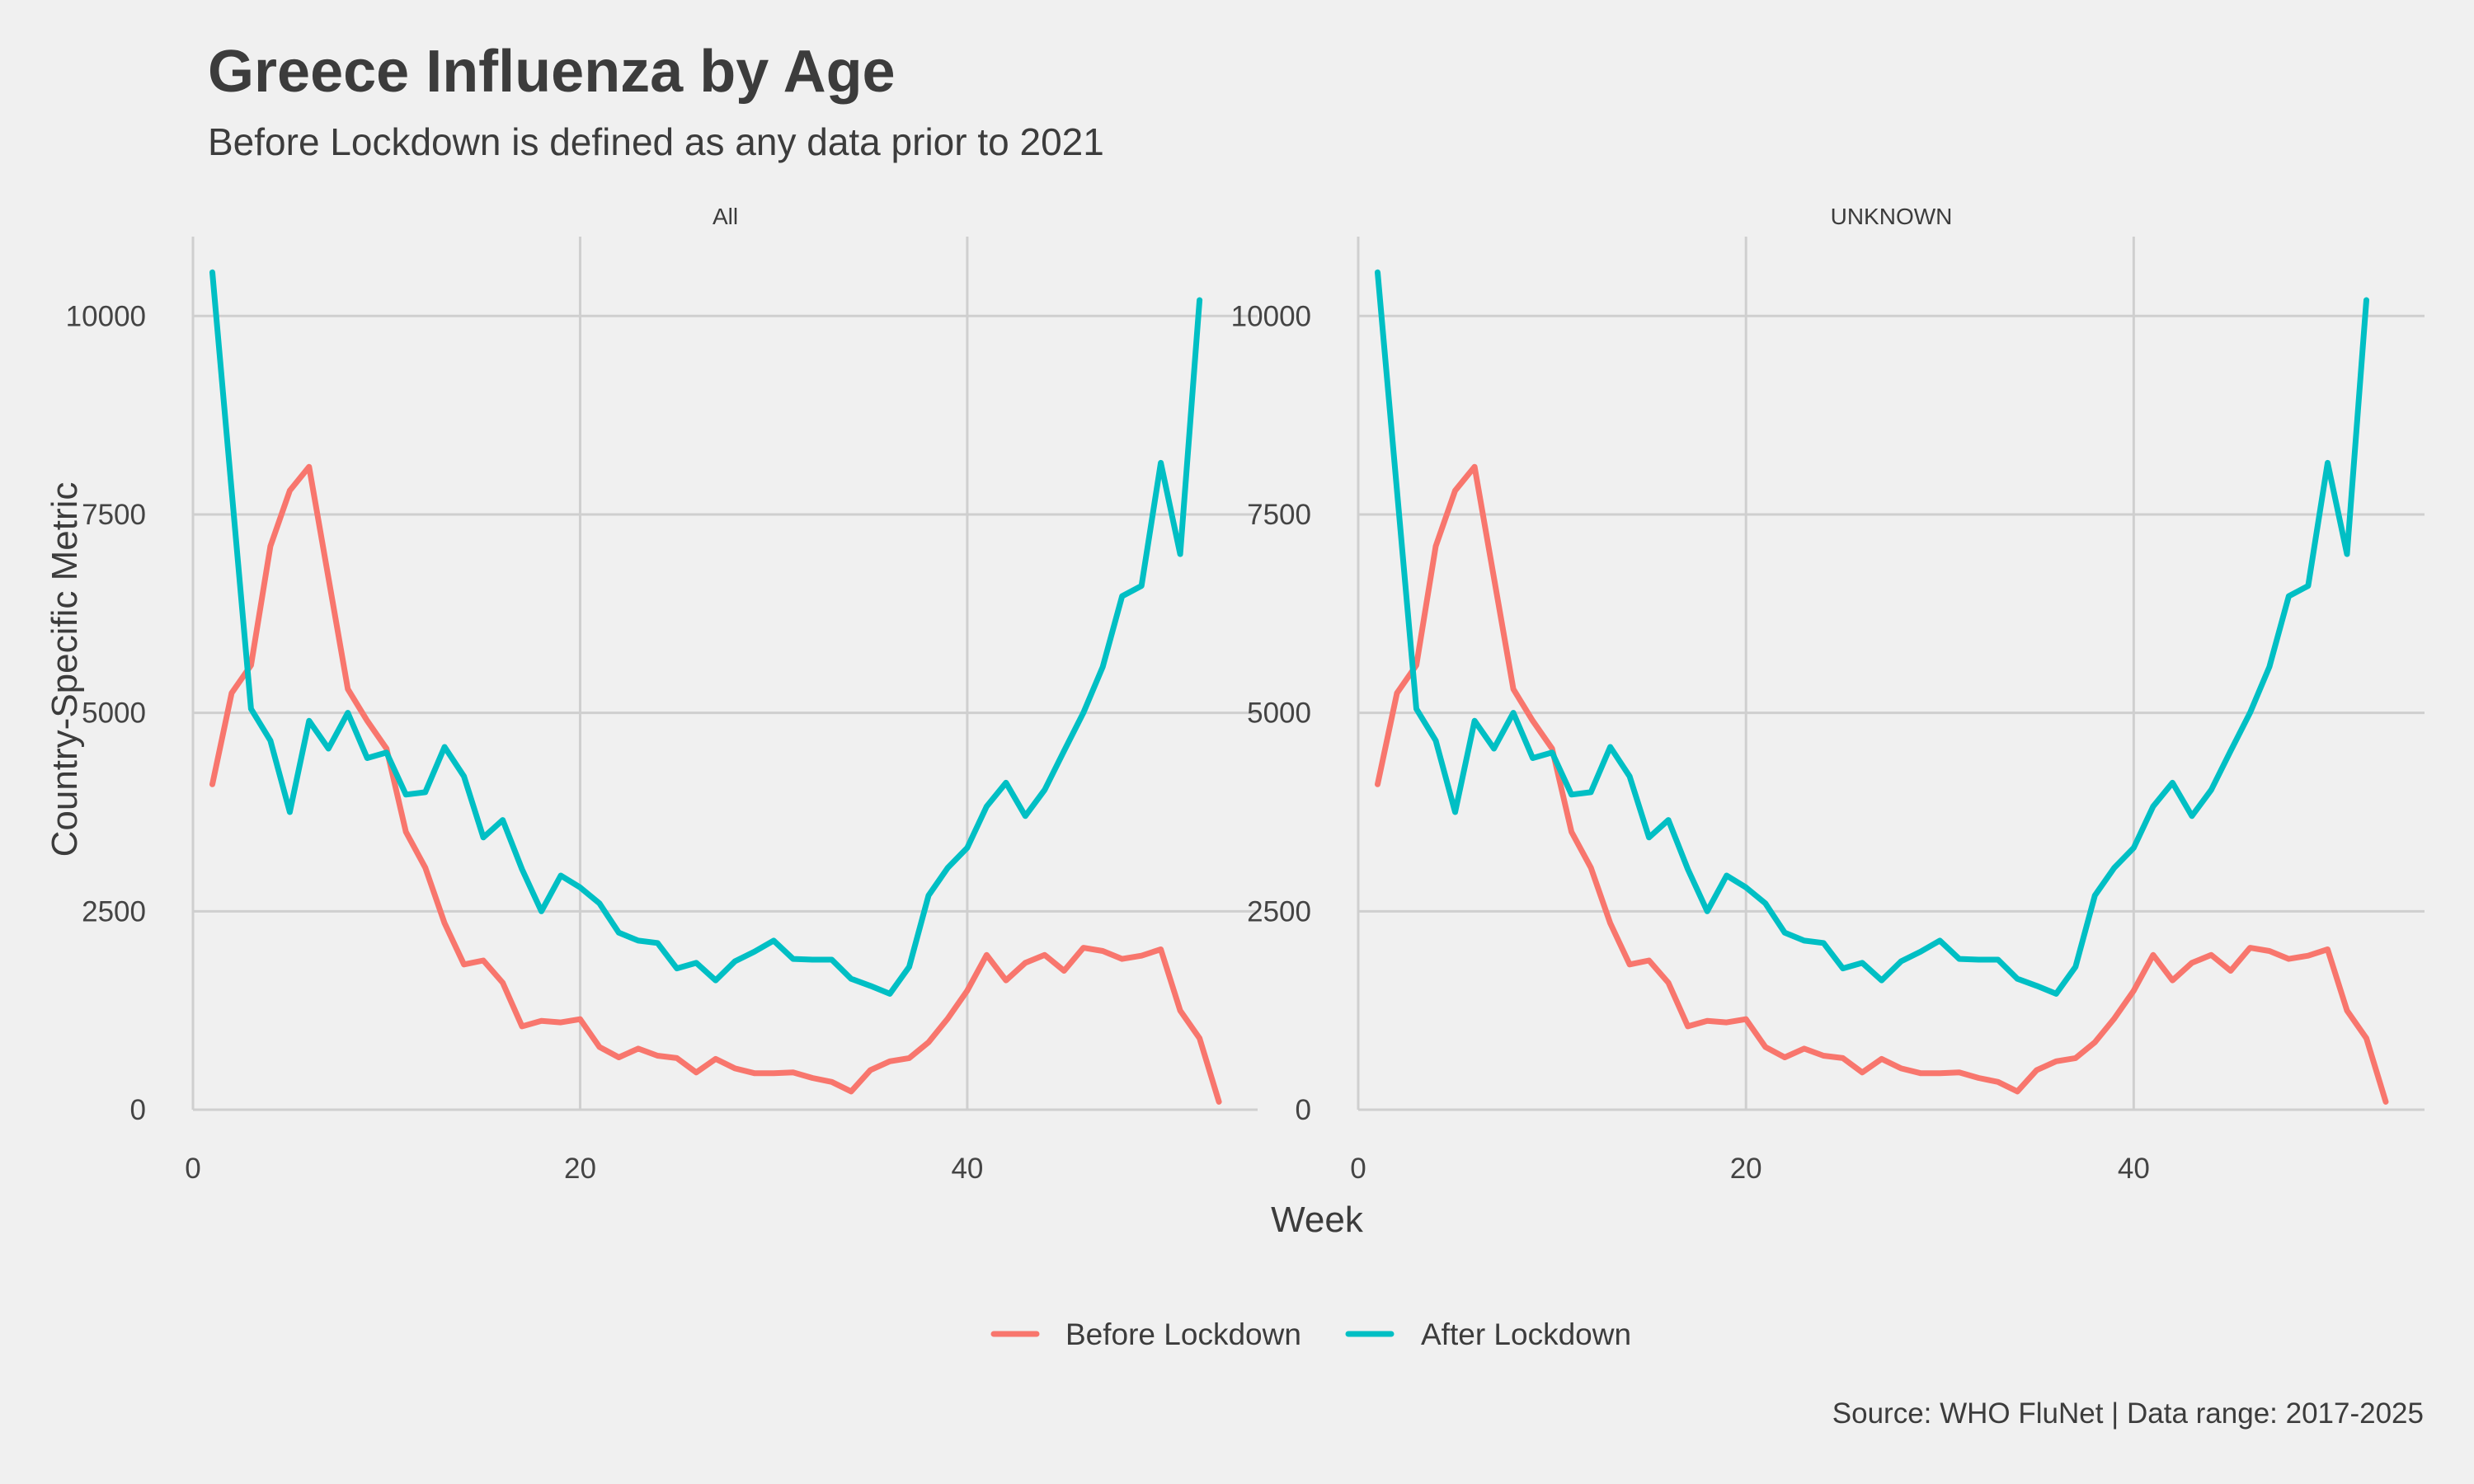 Image resolution: width=2474 pixels, height=1484 pixels. Describe the element at coordinates (1310, 1334) in the screenshot. I see `legend: Before Lockdown After Lockdown` at that location.